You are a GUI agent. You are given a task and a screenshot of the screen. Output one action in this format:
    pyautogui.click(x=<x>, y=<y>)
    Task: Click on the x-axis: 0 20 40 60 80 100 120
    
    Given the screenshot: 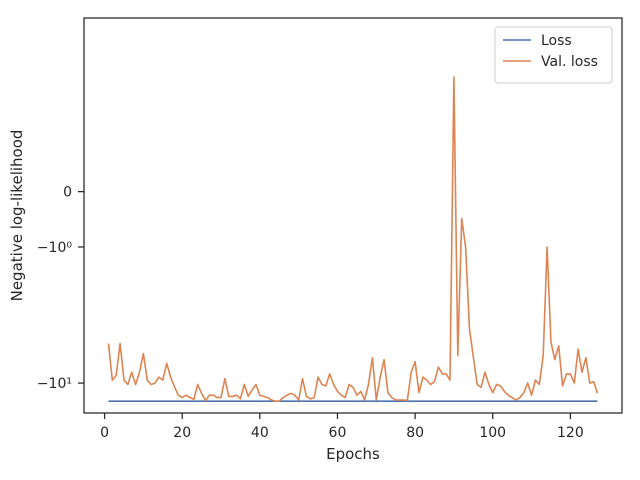 What is the action you would take?
    pyautogui.click(x=342, y=427)
    